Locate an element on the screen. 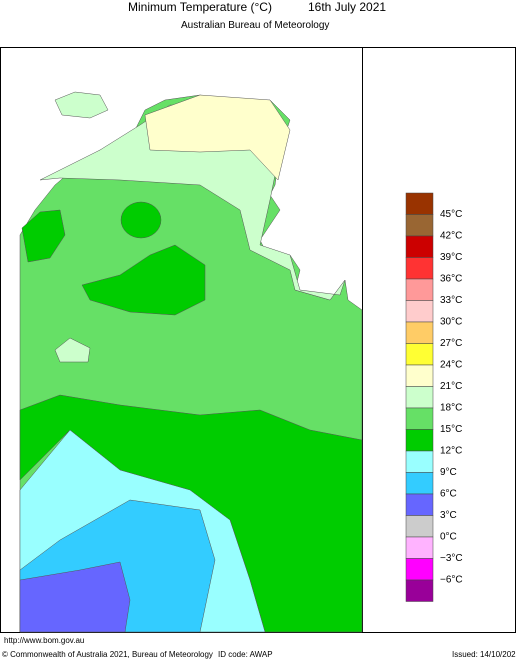 Image resolution: width=516 pixels, height=660 pixels. legend-label: 0°C is located at coordinates (448, 537).